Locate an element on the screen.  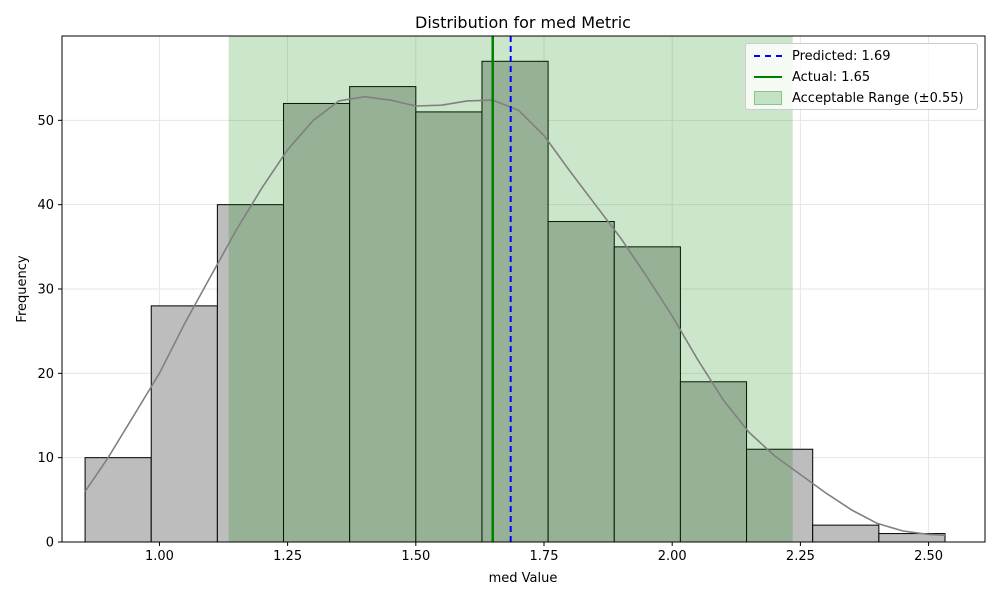
y-tick-label: 50 is located at coordinates (45, 121).